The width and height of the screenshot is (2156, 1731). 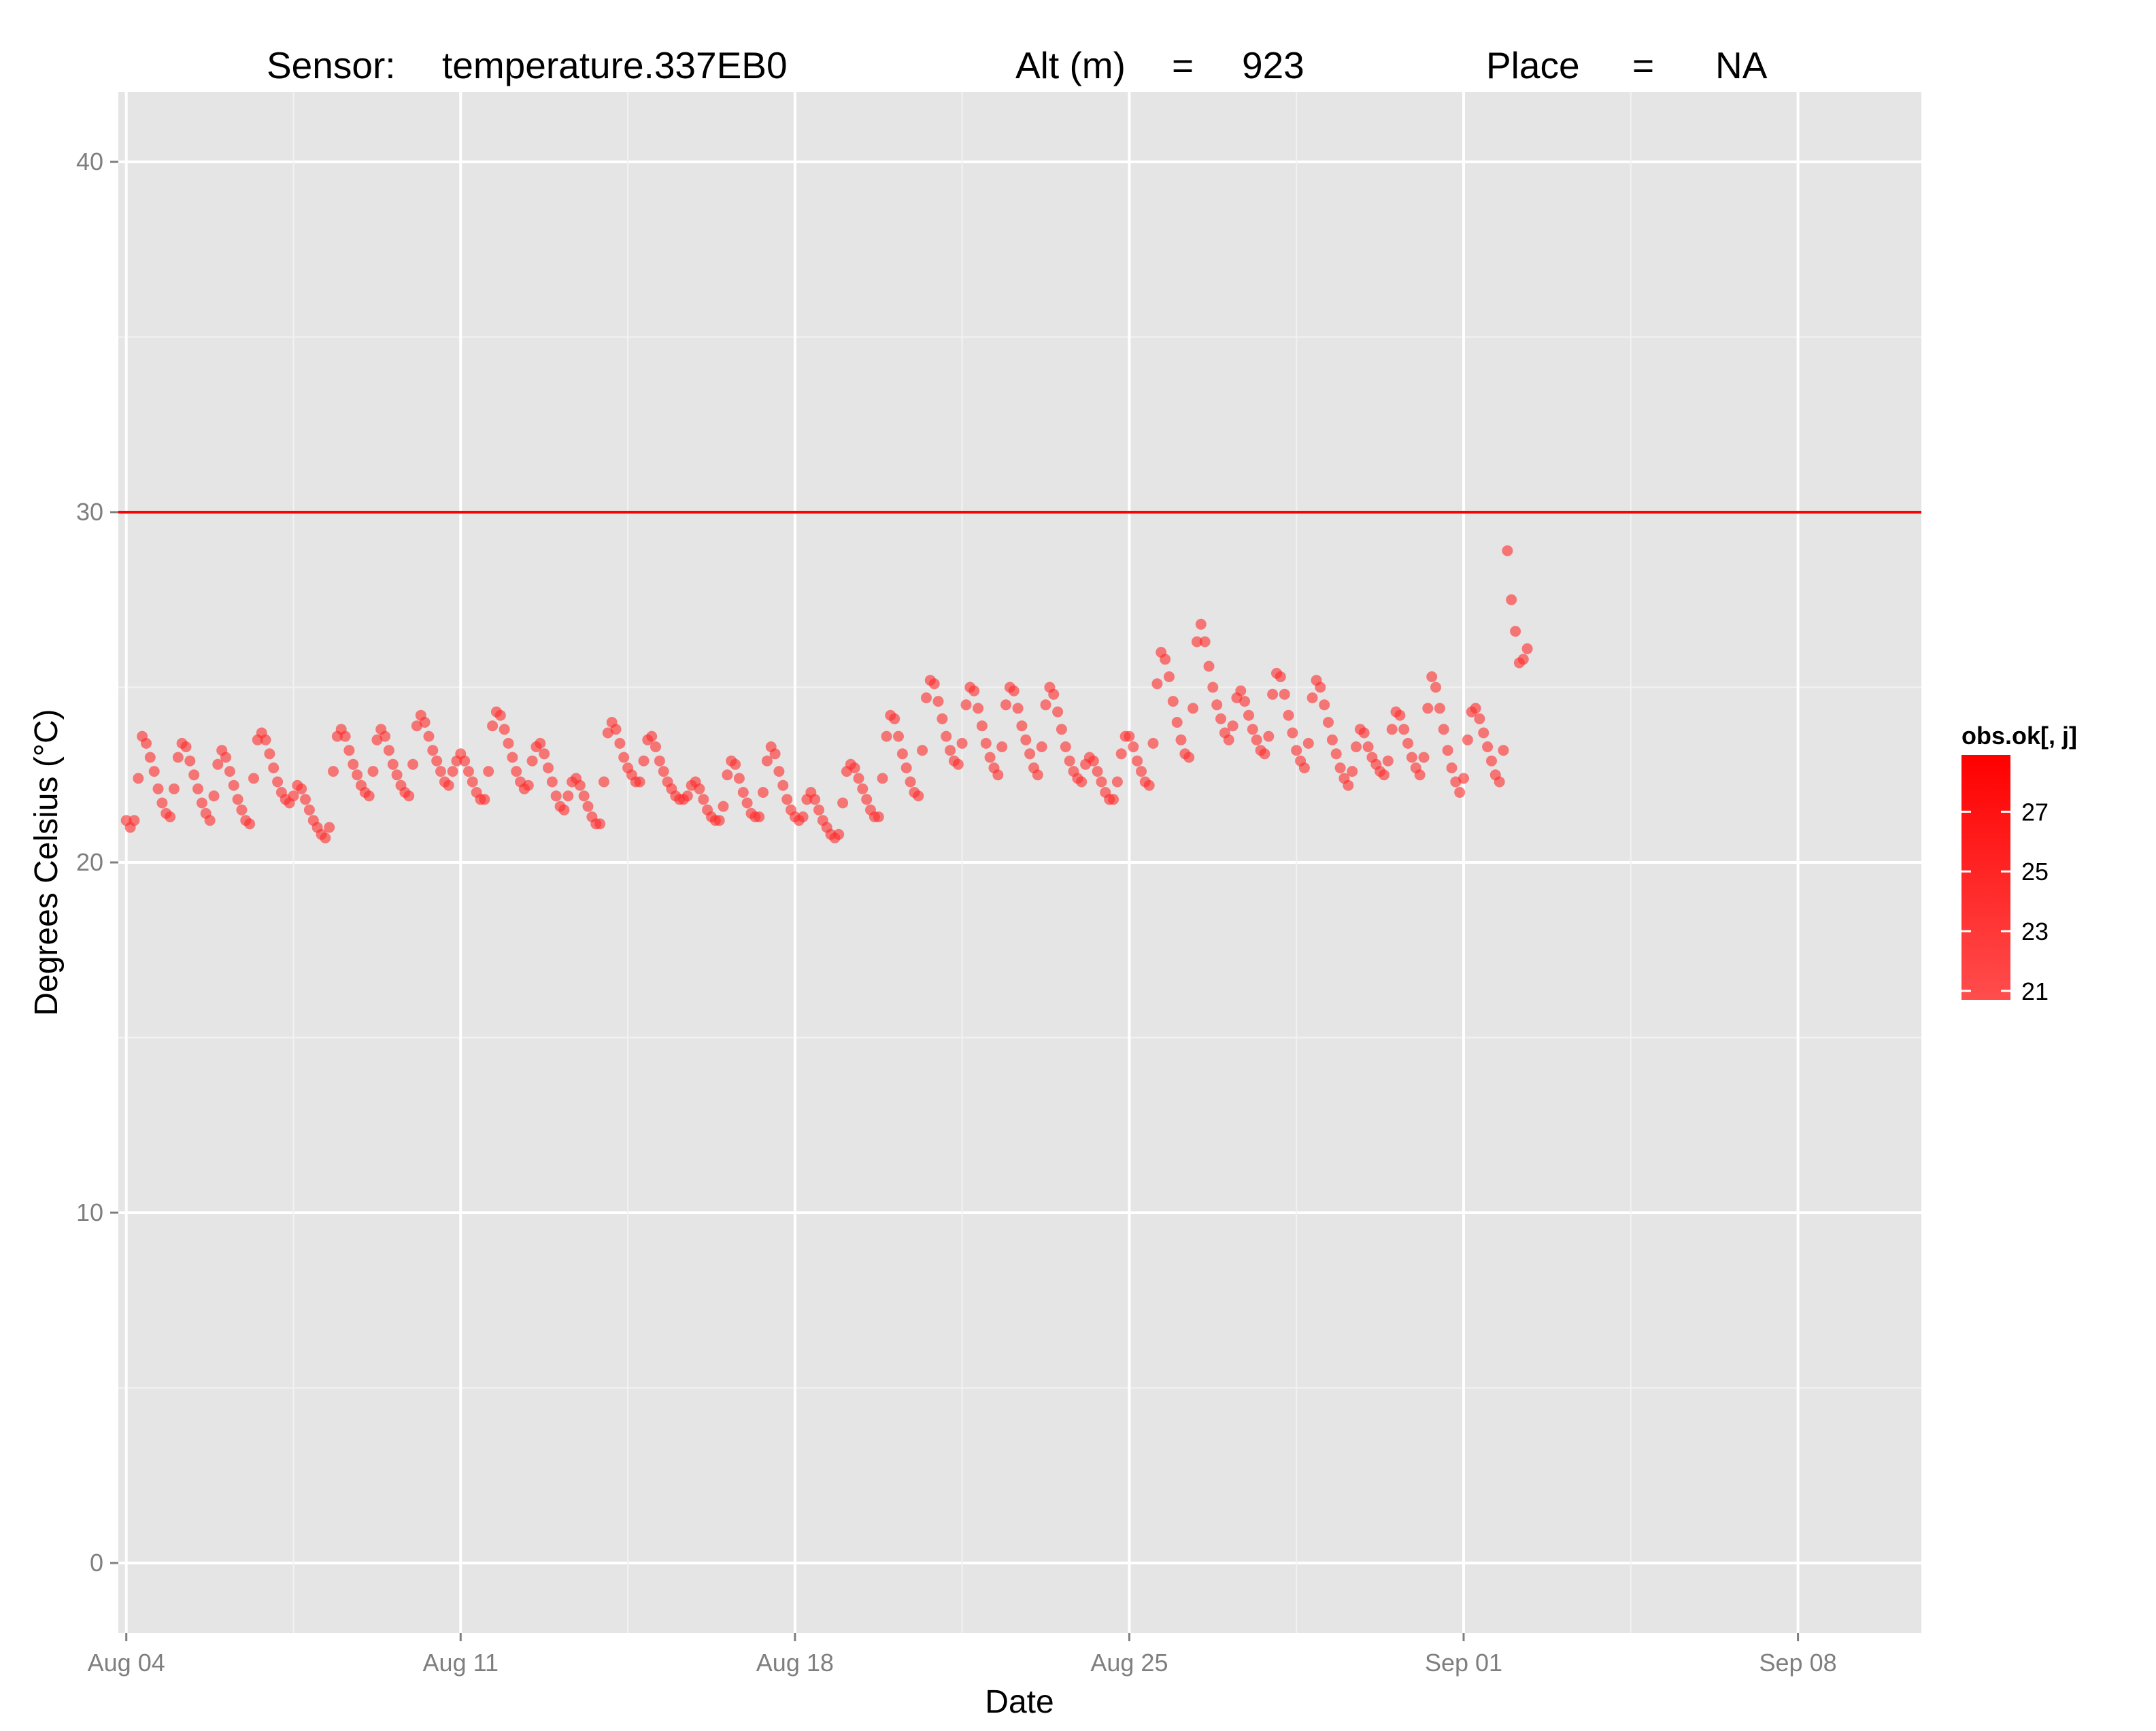 What do you see at coordinates (826, 694) in the screenshot?
I see `data-points` at bounding box center [826, 694].